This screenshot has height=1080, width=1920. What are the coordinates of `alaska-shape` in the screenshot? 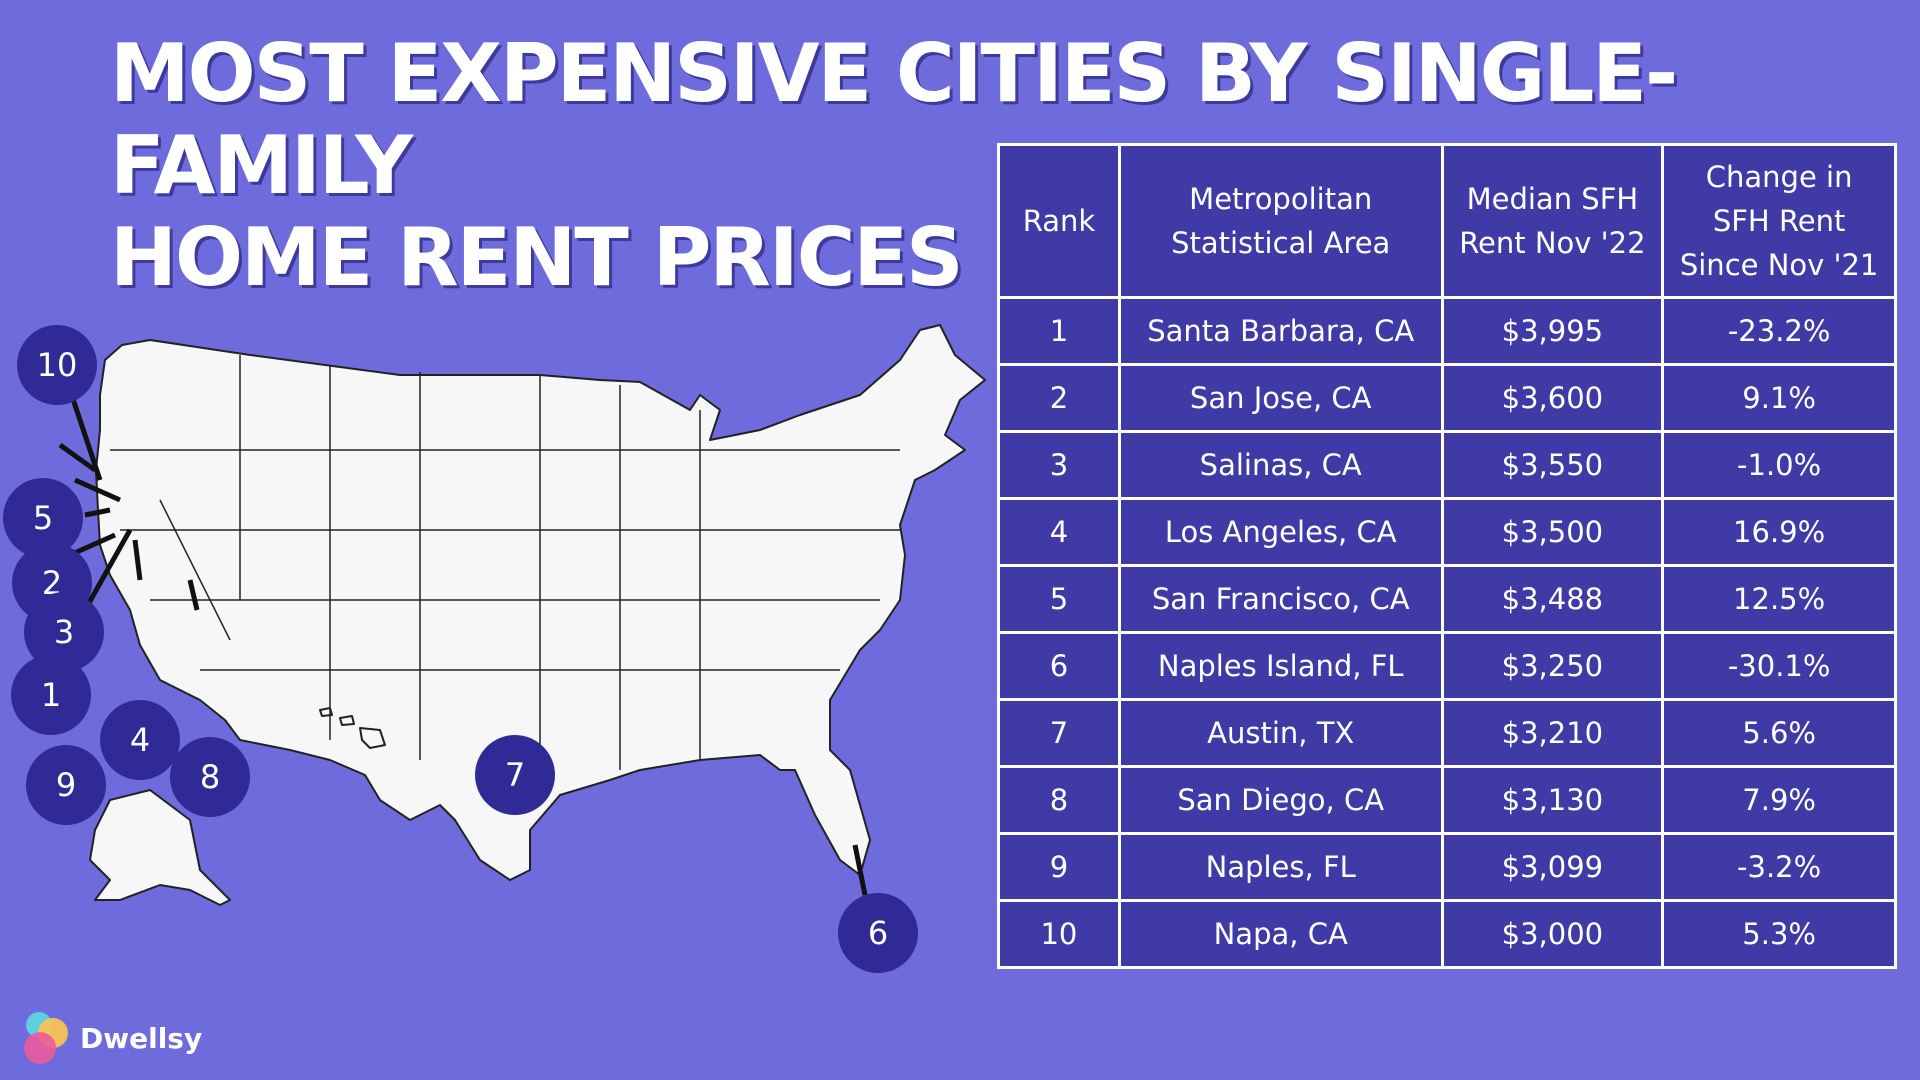 It's located at (160, 847).